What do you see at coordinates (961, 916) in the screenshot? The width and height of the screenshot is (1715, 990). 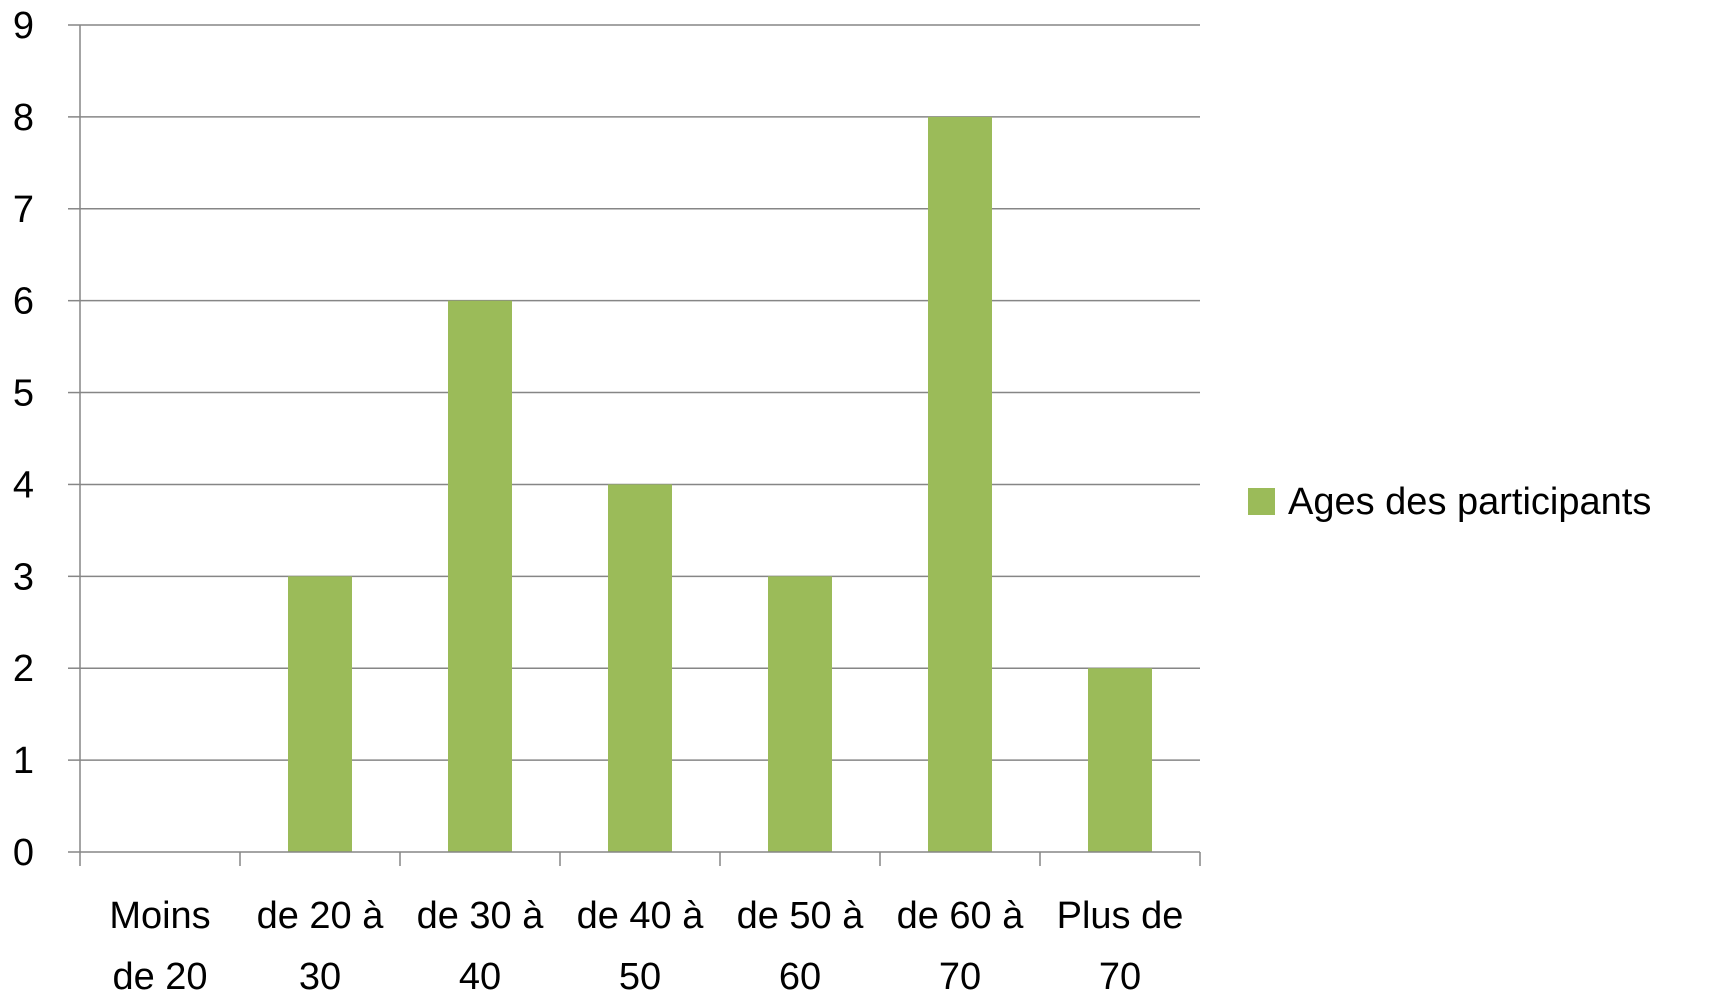 I see `x-tick-label-line: de 60 à` at bounding box center [961, 916].